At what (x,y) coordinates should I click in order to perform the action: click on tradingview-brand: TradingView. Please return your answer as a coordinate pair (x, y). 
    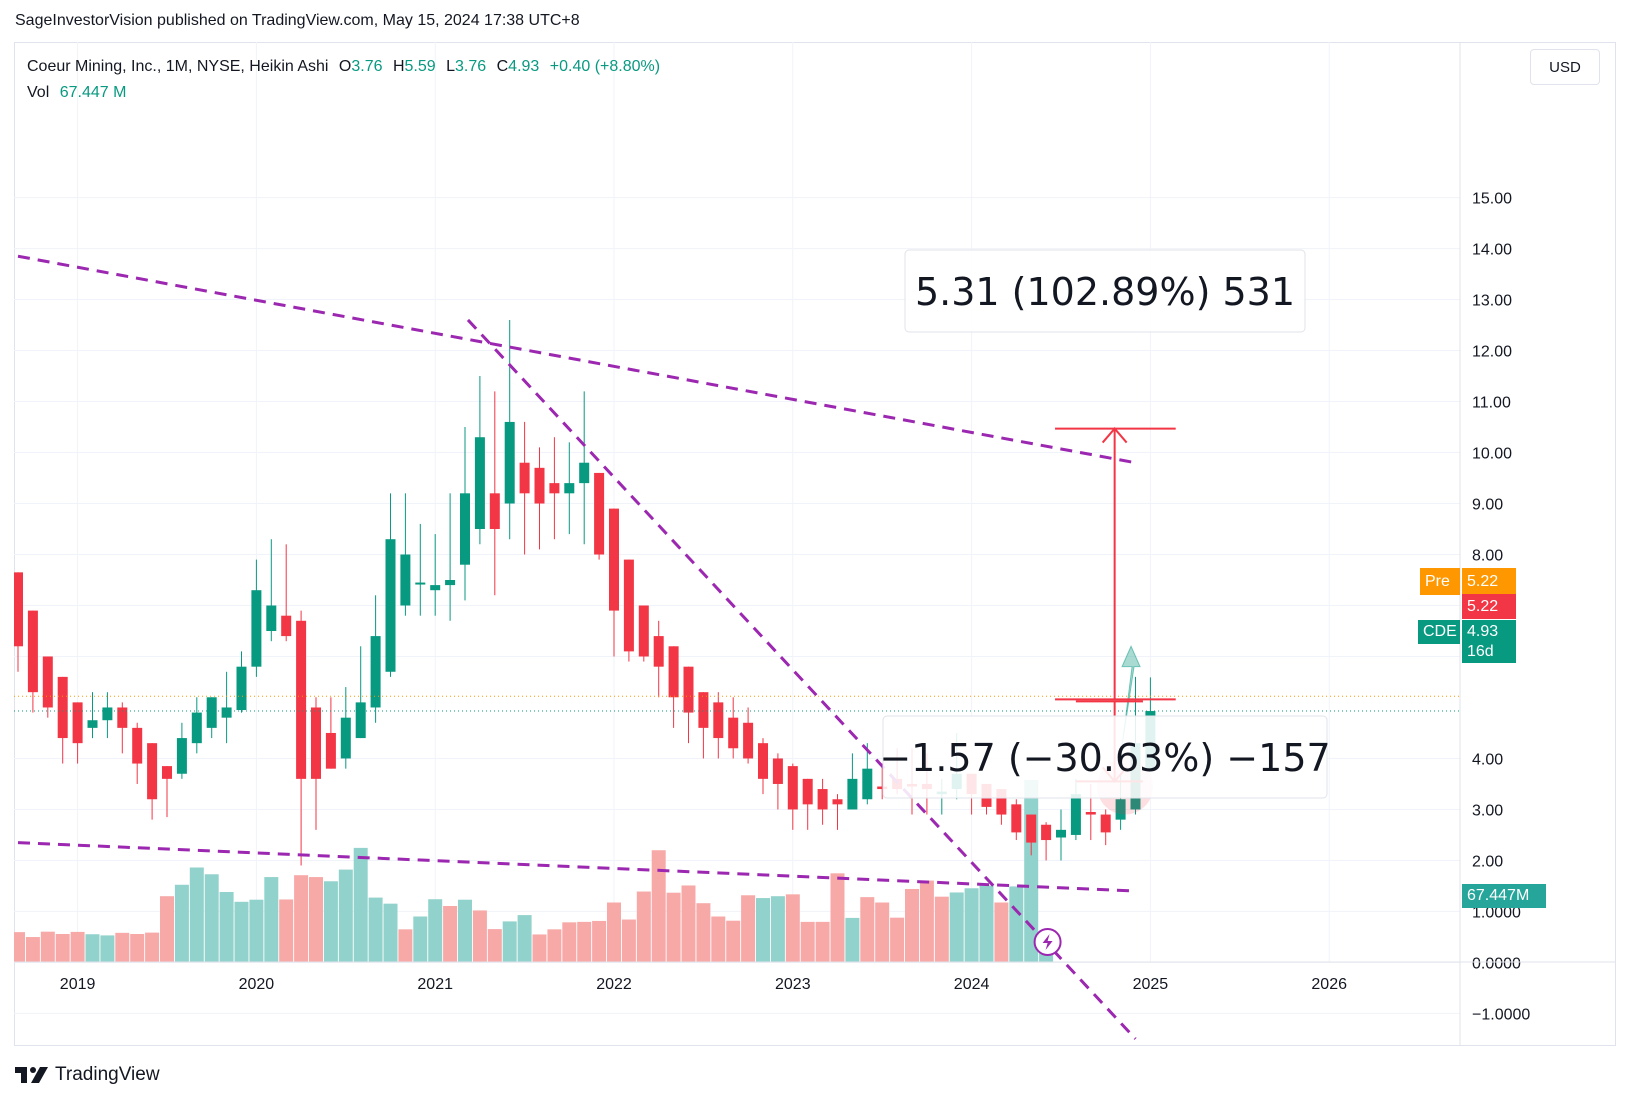
    Looking at the image, I should click on (87, 1075).